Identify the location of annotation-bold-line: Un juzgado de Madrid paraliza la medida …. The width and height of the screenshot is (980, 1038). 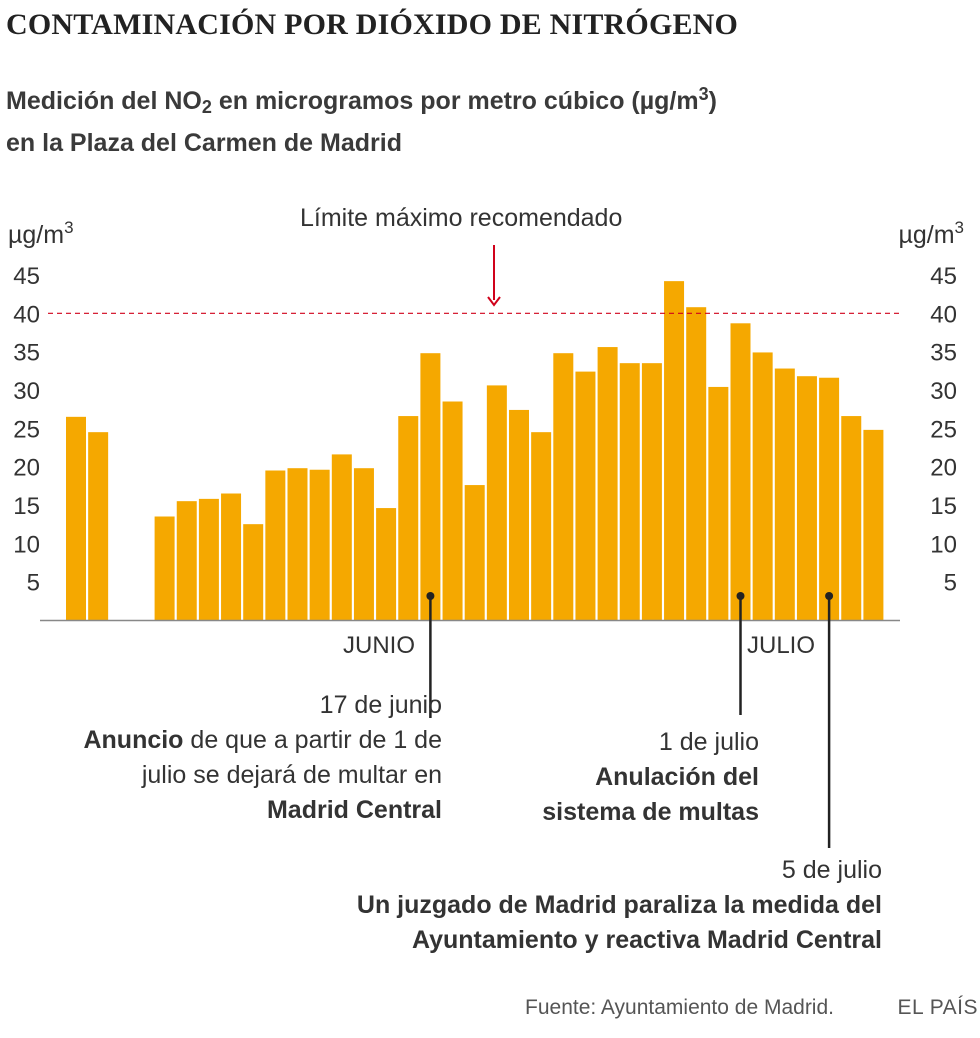
(619, 905).